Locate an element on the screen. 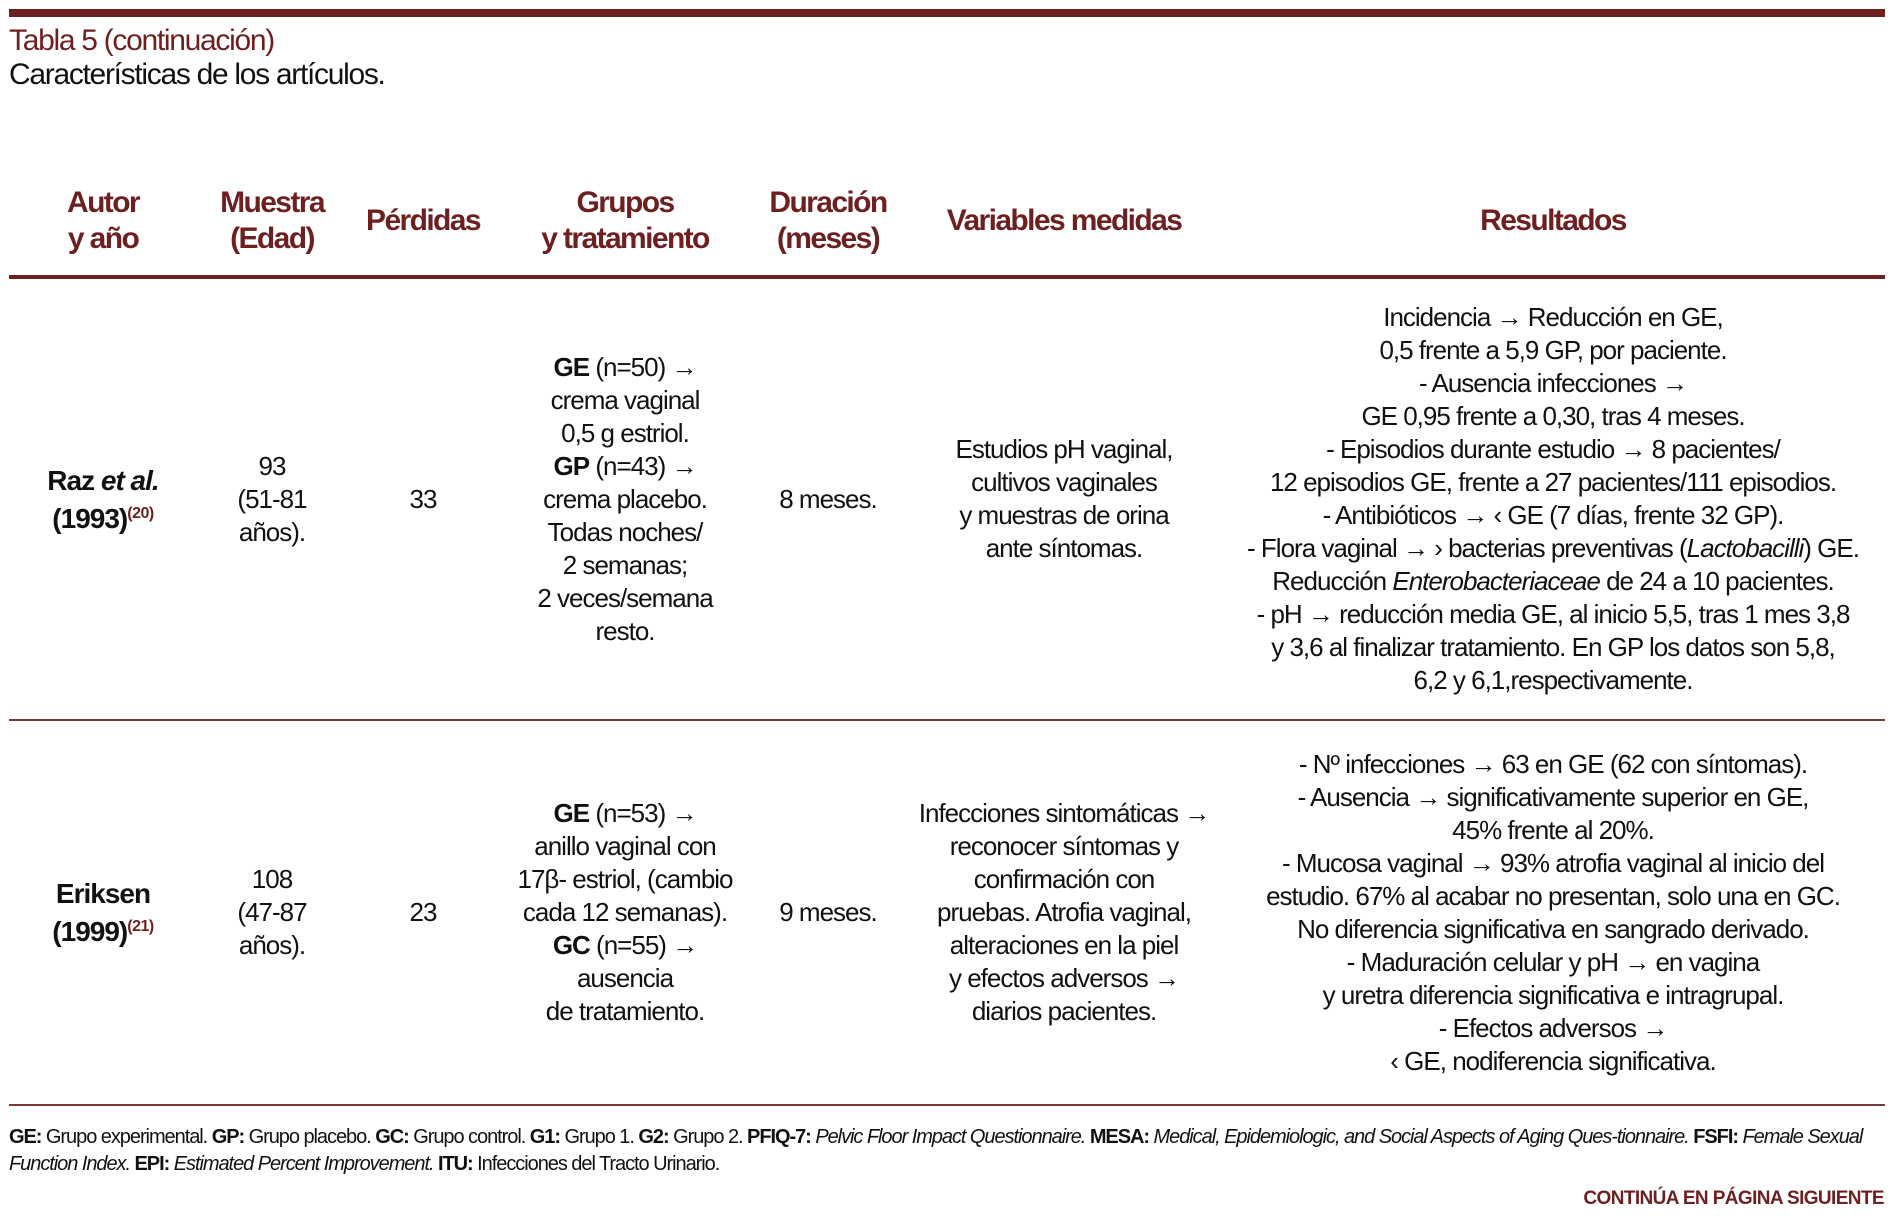 This screenshot has height=1222, width=1896. cell-line: diarios pacientes. is located at coordinates (1064, 1011).